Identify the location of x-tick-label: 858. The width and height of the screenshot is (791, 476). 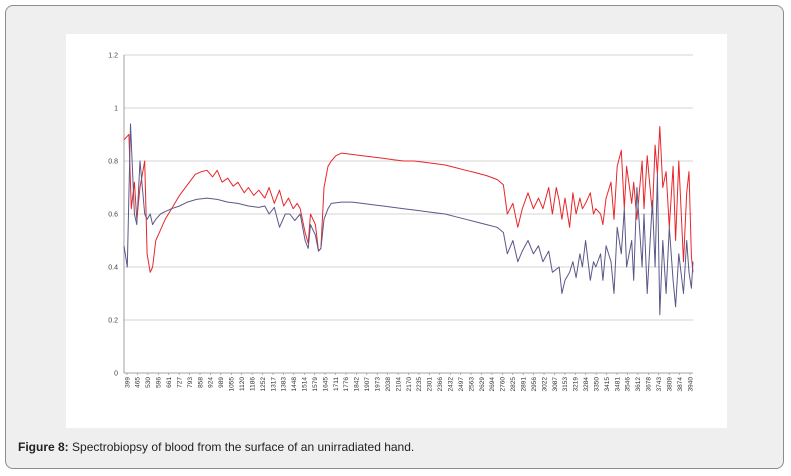
(200, 382).